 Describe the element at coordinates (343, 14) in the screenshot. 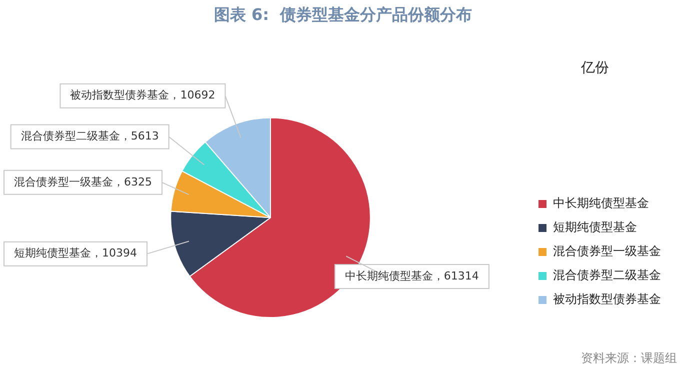

I see `chart-title: 图表 6: 债券型基金分产品份额分布` at that location.